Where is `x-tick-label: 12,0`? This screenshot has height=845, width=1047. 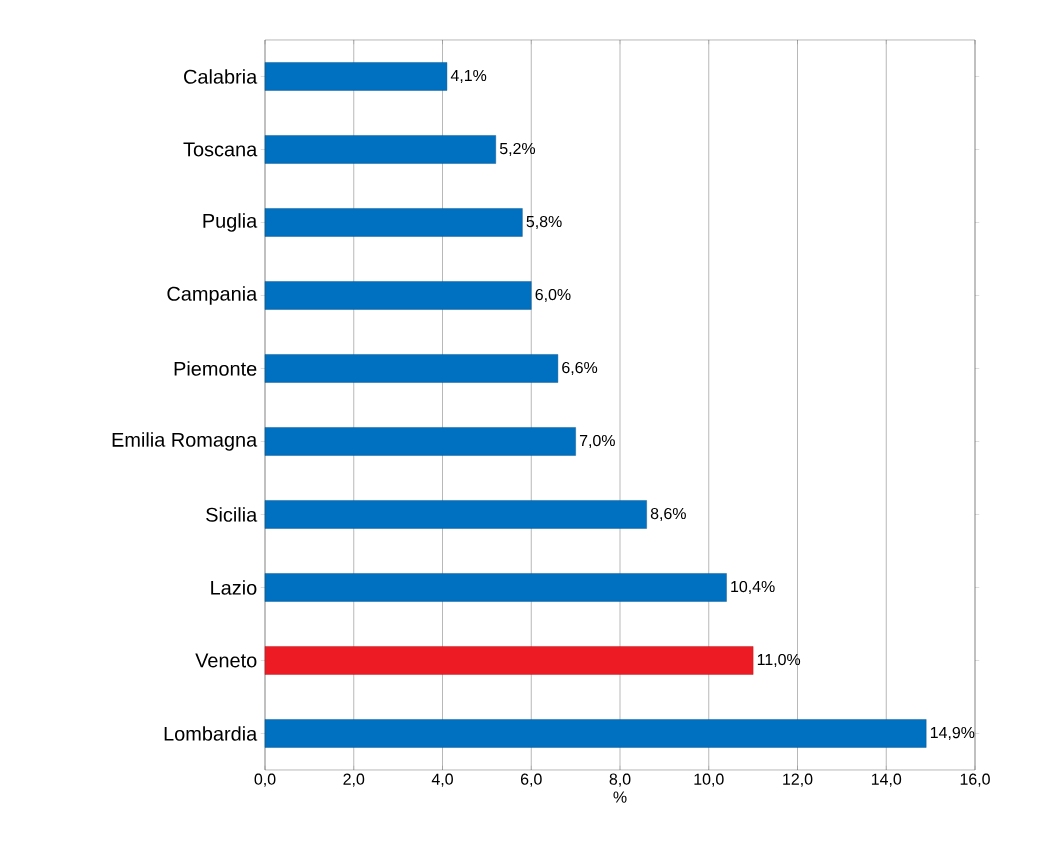
x-tick-label: 12,0 is located at coordinates (798, 780).